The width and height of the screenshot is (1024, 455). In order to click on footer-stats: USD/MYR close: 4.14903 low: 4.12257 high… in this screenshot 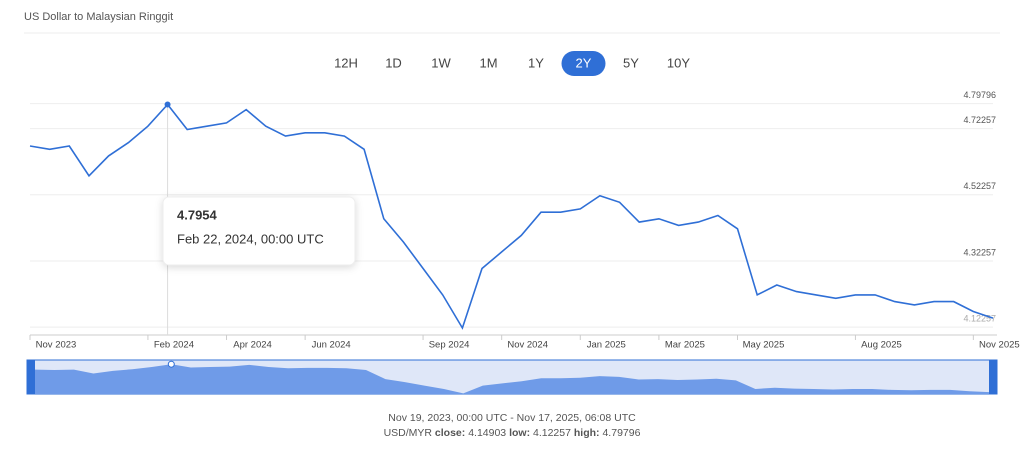, I will do `click(512, 433)`.